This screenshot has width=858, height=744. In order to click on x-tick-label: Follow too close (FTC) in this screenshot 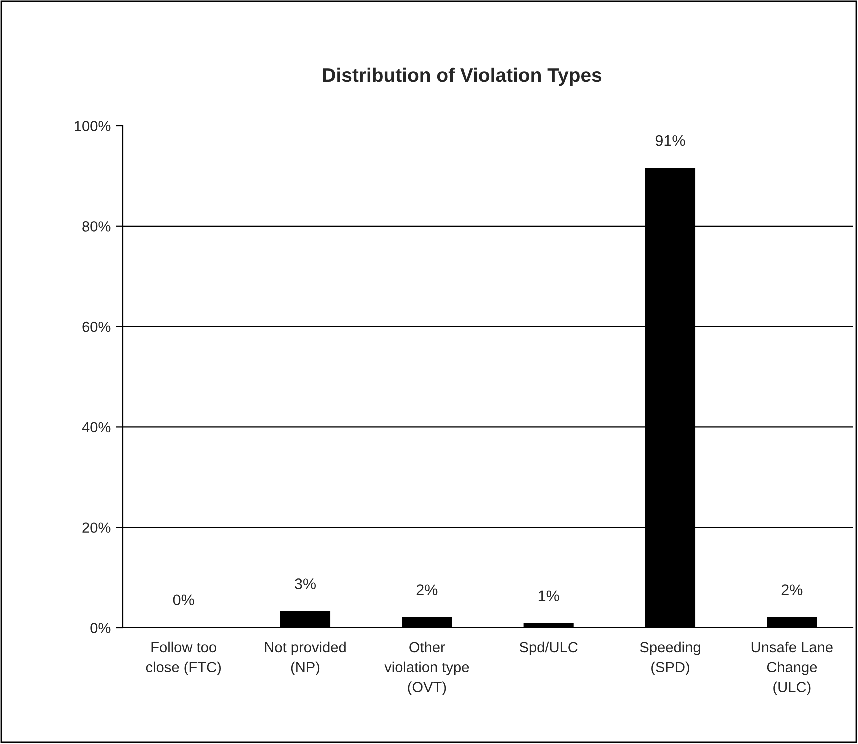, I will do `click(184, 659)`.